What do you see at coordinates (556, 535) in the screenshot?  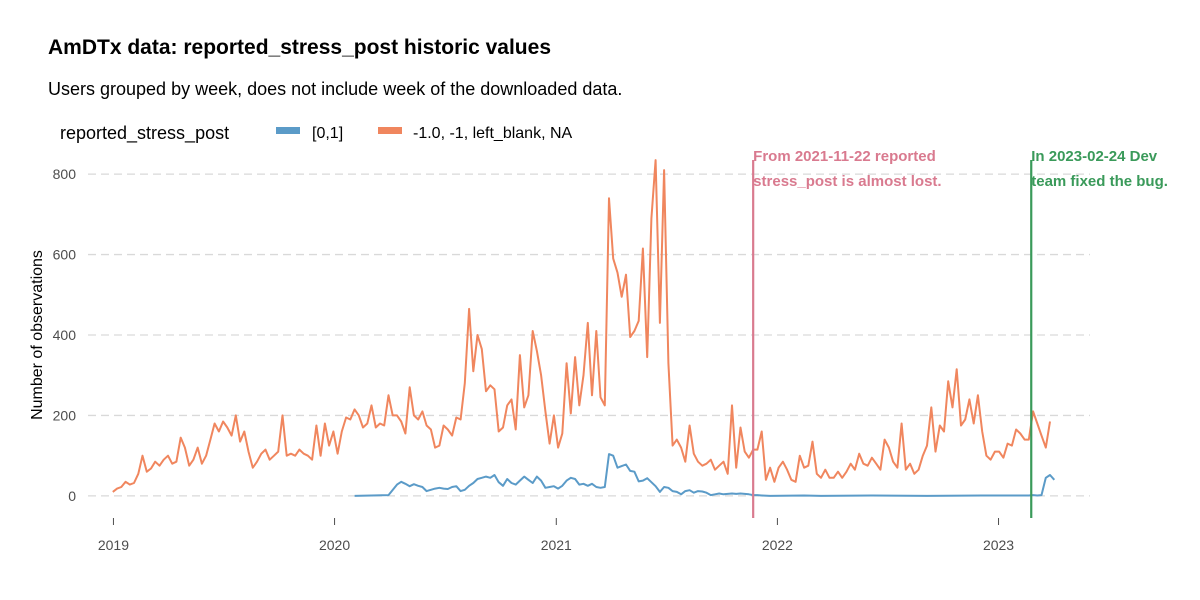 I see `x-ticks: 2019 2020 2021 2022 2023` at bounding box center [556, 535].